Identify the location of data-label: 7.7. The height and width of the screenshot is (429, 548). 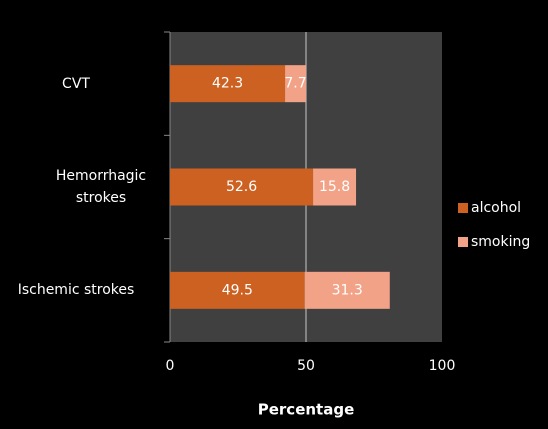
(295, 84).